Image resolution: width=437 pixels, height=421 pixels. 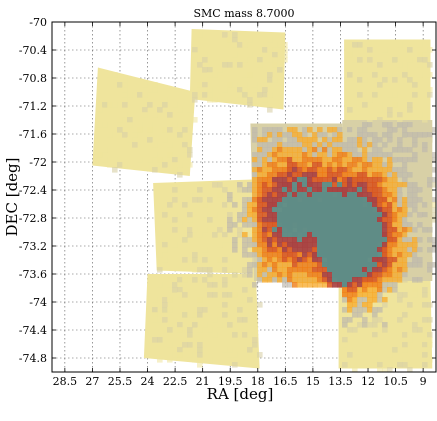 I want to click on y-tick-label: -70.8, so click(x=33, y=78).